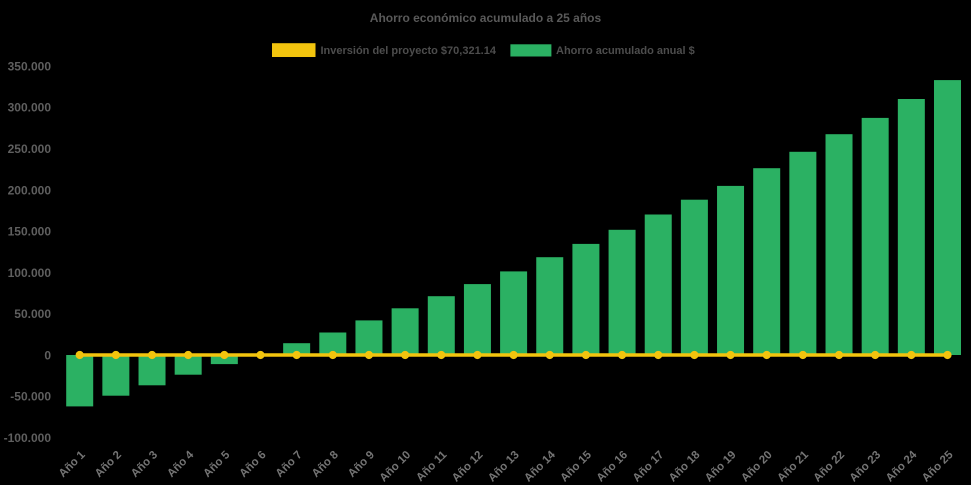  Describe the element at coordinates (30, 190) in the screenshot. I see `svg-text: 200.000` at that location.